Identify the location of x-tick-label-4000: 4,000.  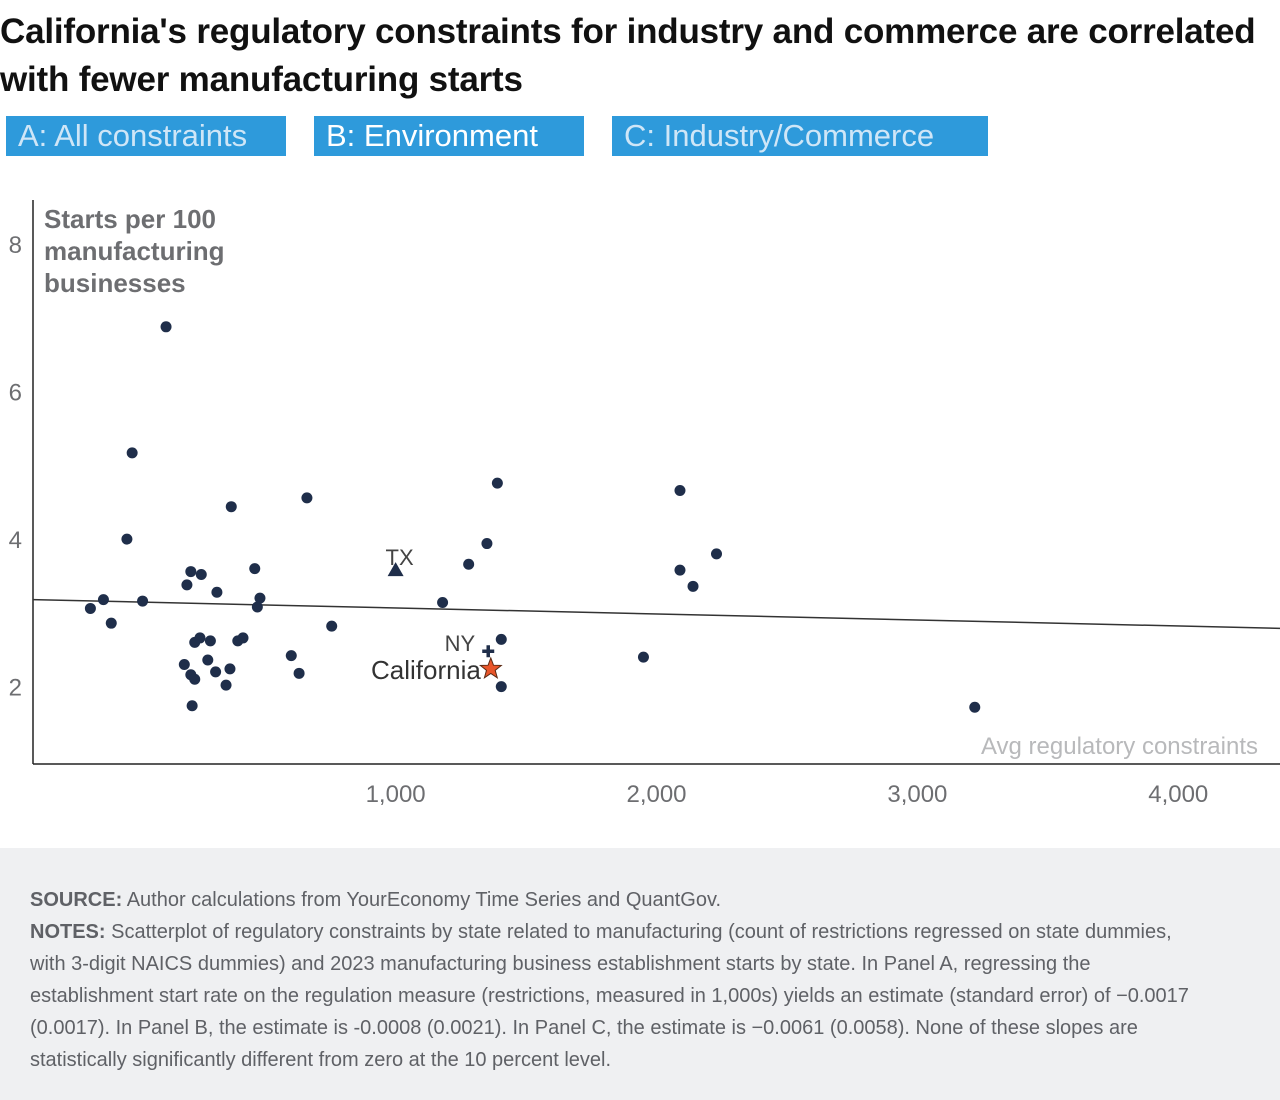
(1178, 794).